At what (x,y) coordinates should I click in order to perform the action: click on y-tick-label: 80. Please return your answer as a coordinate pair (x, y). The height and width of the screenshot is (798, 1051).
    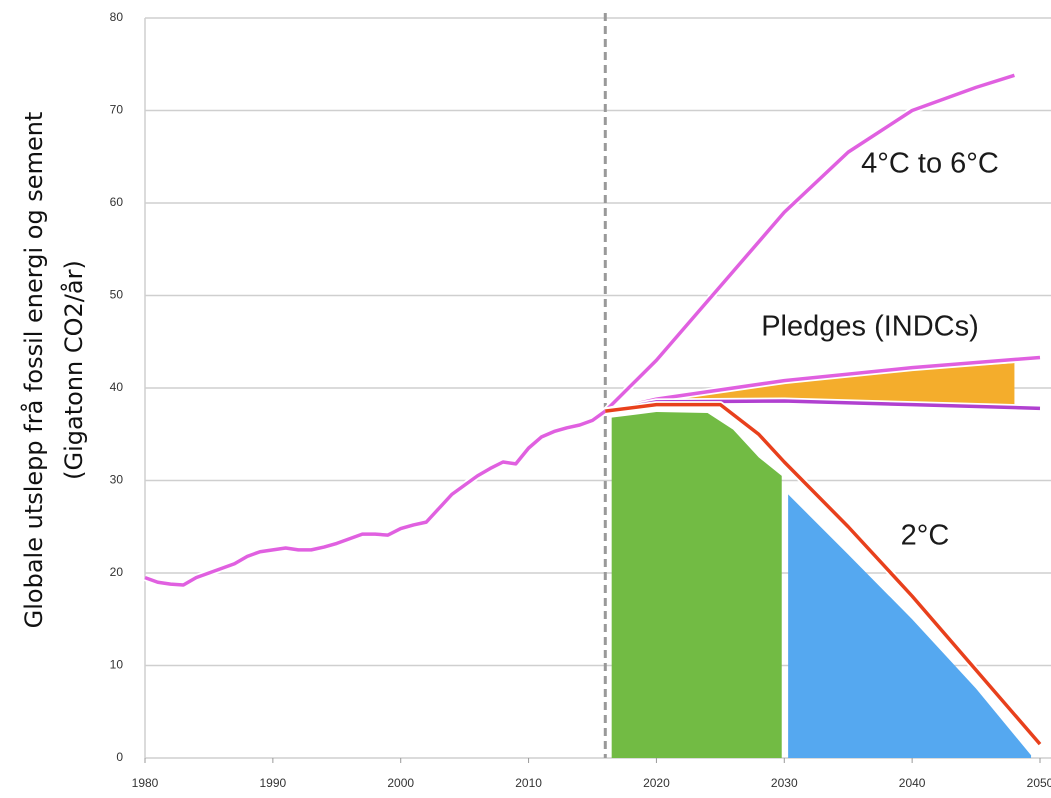
    Looking at the image, I should click on (117, 17).